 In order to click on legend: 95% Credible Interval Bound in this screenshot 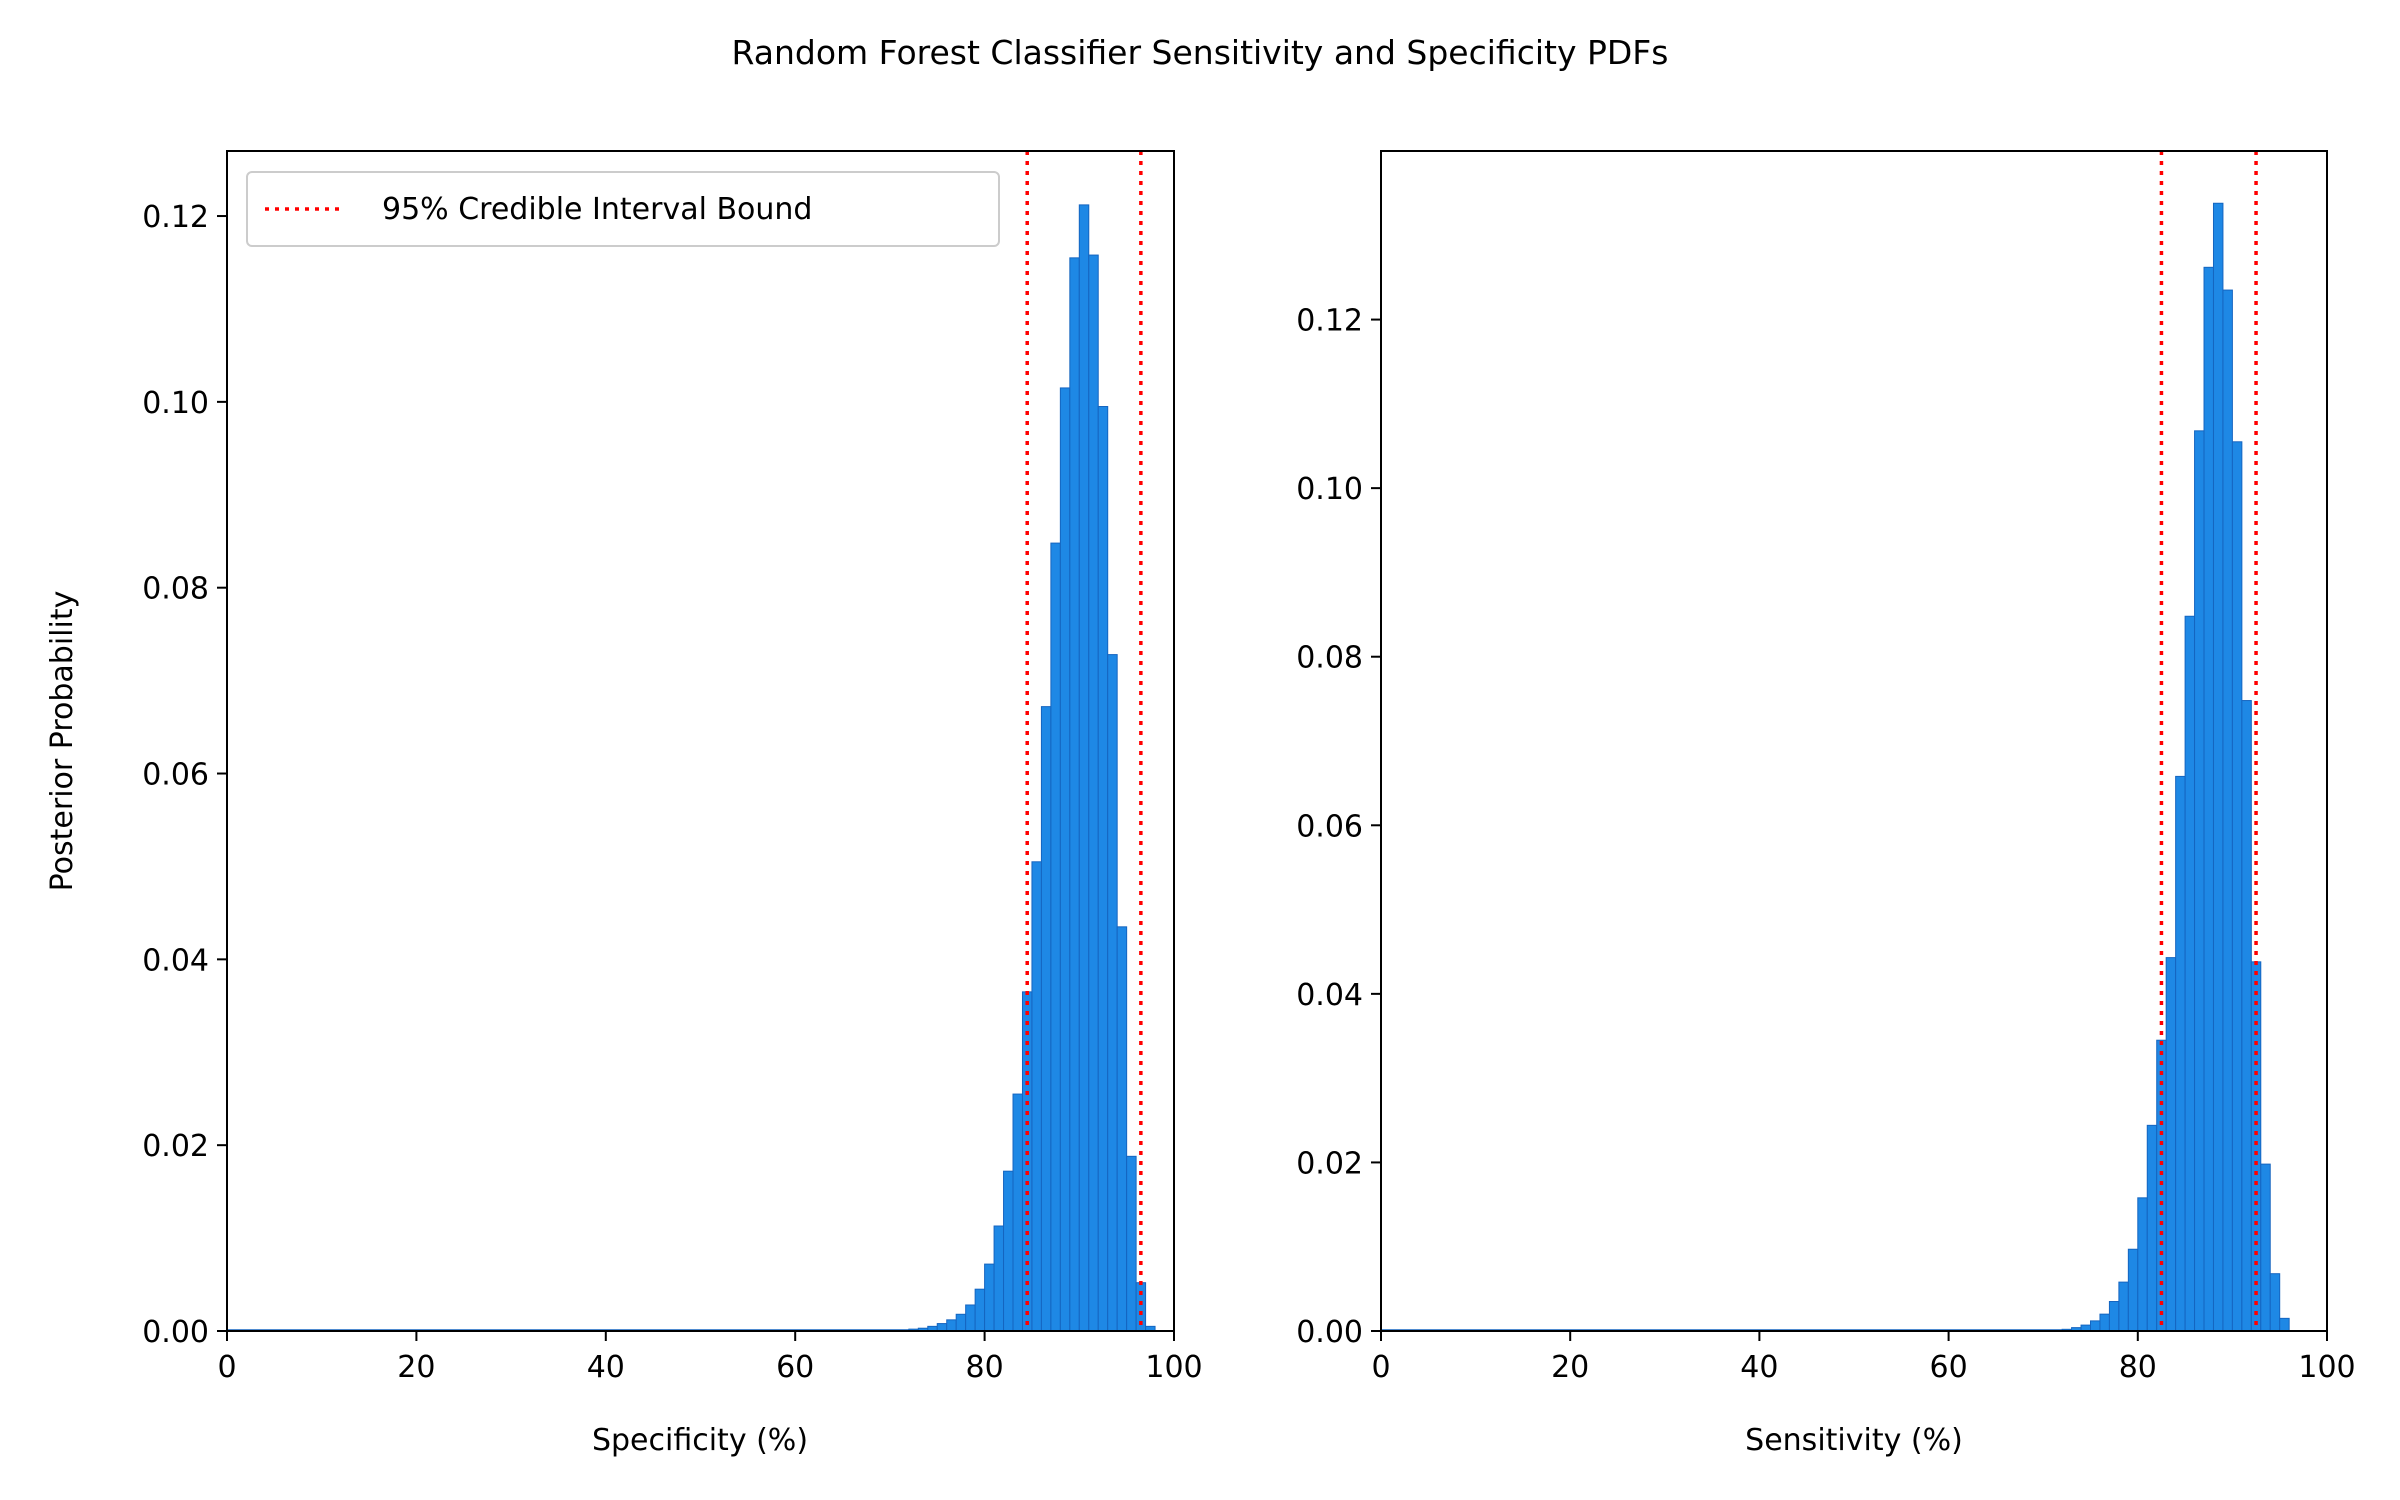, I will do `click(623, 209)`.